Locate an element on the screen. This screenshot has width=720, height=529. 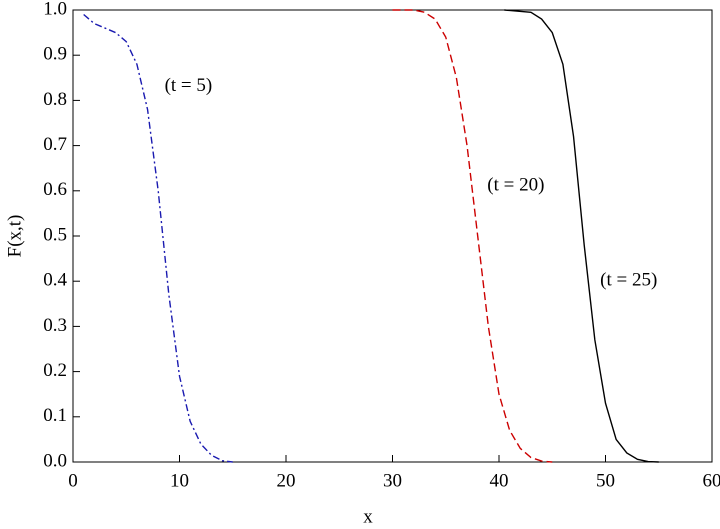
x-tick-label: 30 is located at coordinates (392, 480).